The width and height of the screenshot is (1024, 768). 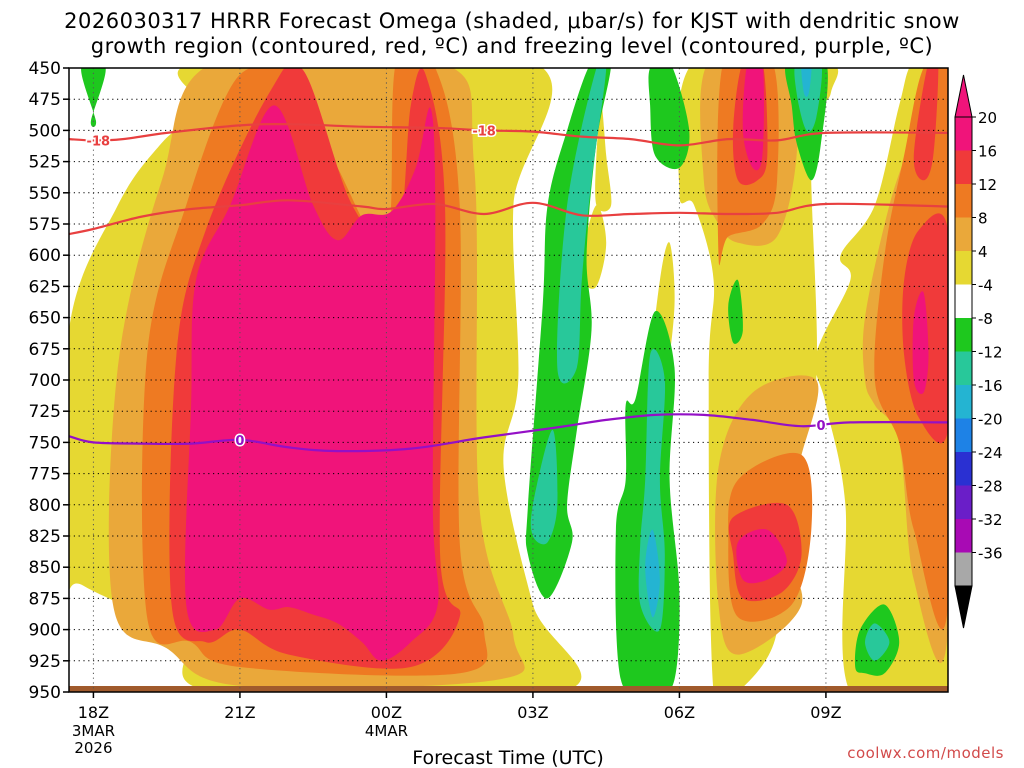 What do you see at coordinates (532, 712) in the screenshot?
I see `x-tick-label-03Z: 03Z` at bounding box center [532, 712].